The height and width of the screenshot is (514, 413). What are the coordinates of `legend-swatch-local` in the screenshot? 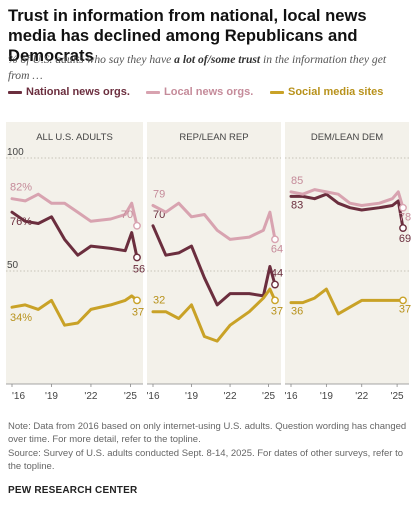 It's located at (153, 92).